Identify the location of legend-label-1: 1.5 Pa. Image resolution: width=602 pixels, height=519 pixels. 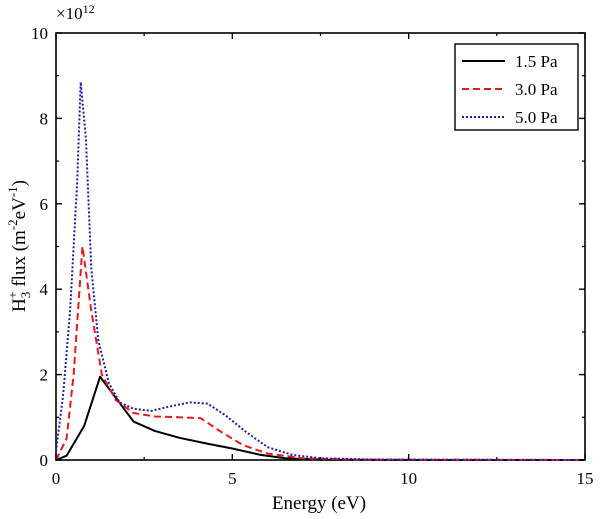
(536, 61).